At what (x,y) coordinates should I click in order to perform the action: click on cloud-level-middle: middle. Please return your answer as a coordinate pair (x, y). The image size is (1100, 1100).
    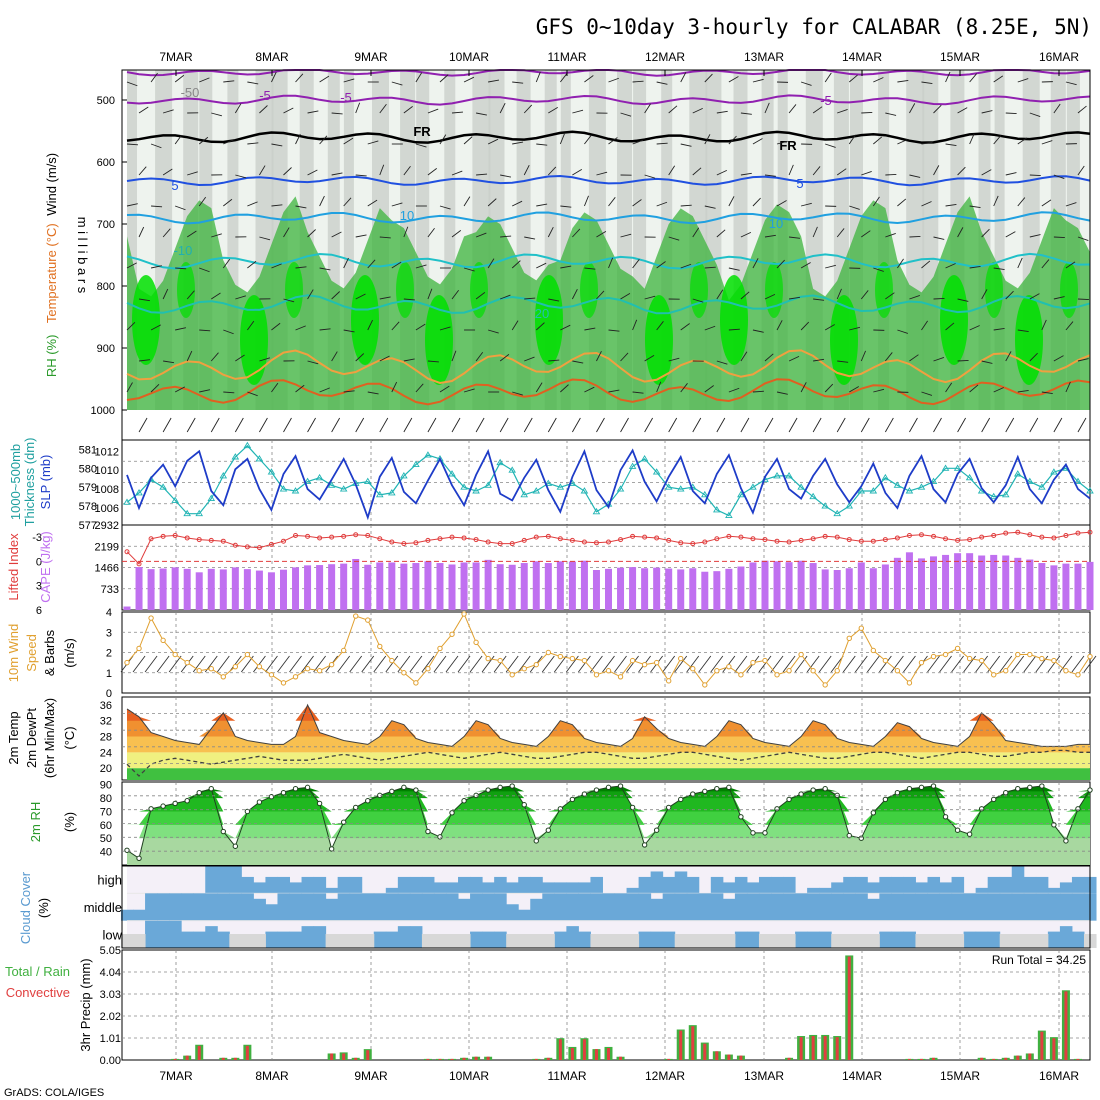
    Looking at the image, I should click on (103, 907).